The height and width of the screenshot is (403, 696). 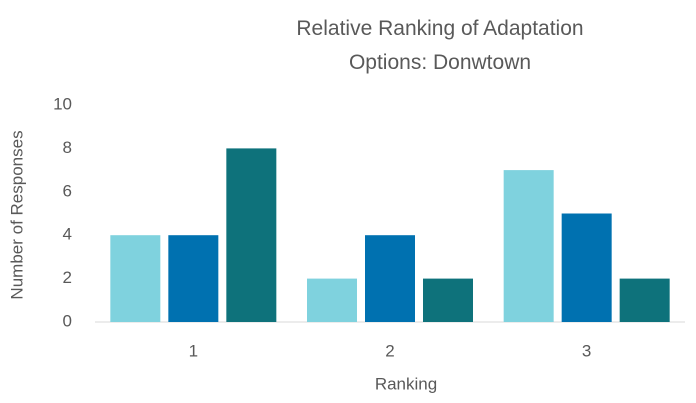 I want to click on y-tick-label: 0, so click(x=67, y=320).